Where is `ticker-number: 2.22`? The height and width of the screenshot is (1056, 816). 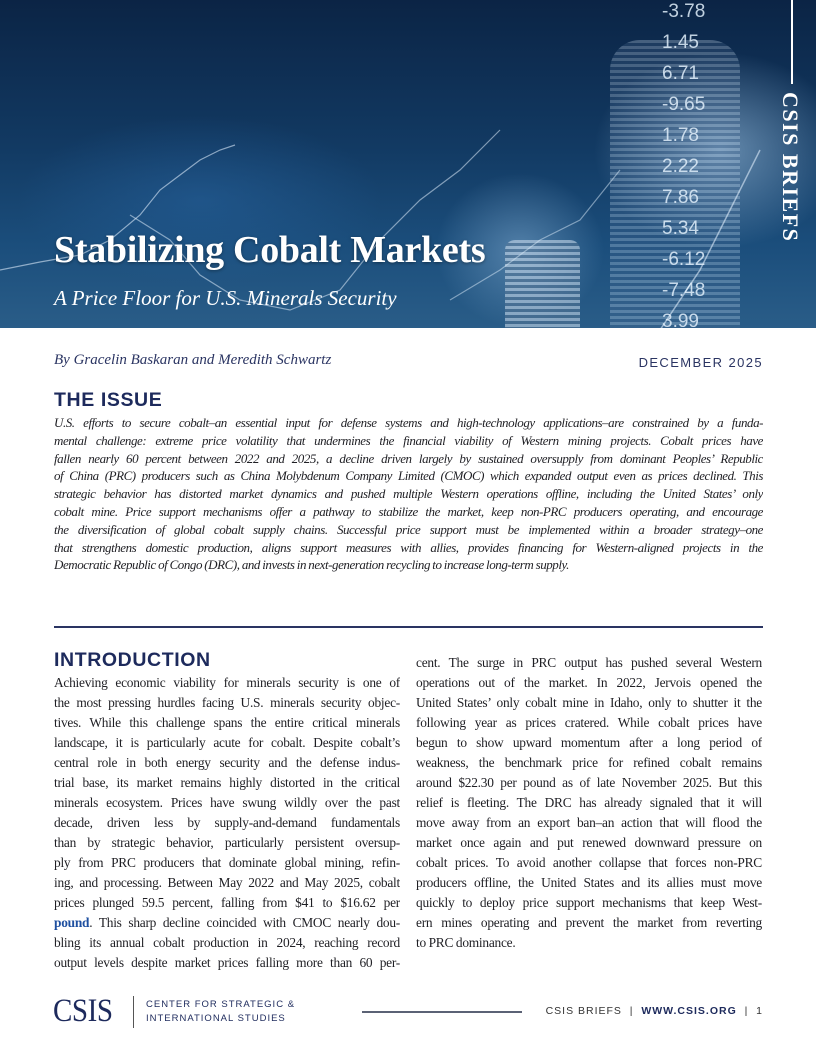 ticker-number: 2.22 is located at coordinates (680, 166).